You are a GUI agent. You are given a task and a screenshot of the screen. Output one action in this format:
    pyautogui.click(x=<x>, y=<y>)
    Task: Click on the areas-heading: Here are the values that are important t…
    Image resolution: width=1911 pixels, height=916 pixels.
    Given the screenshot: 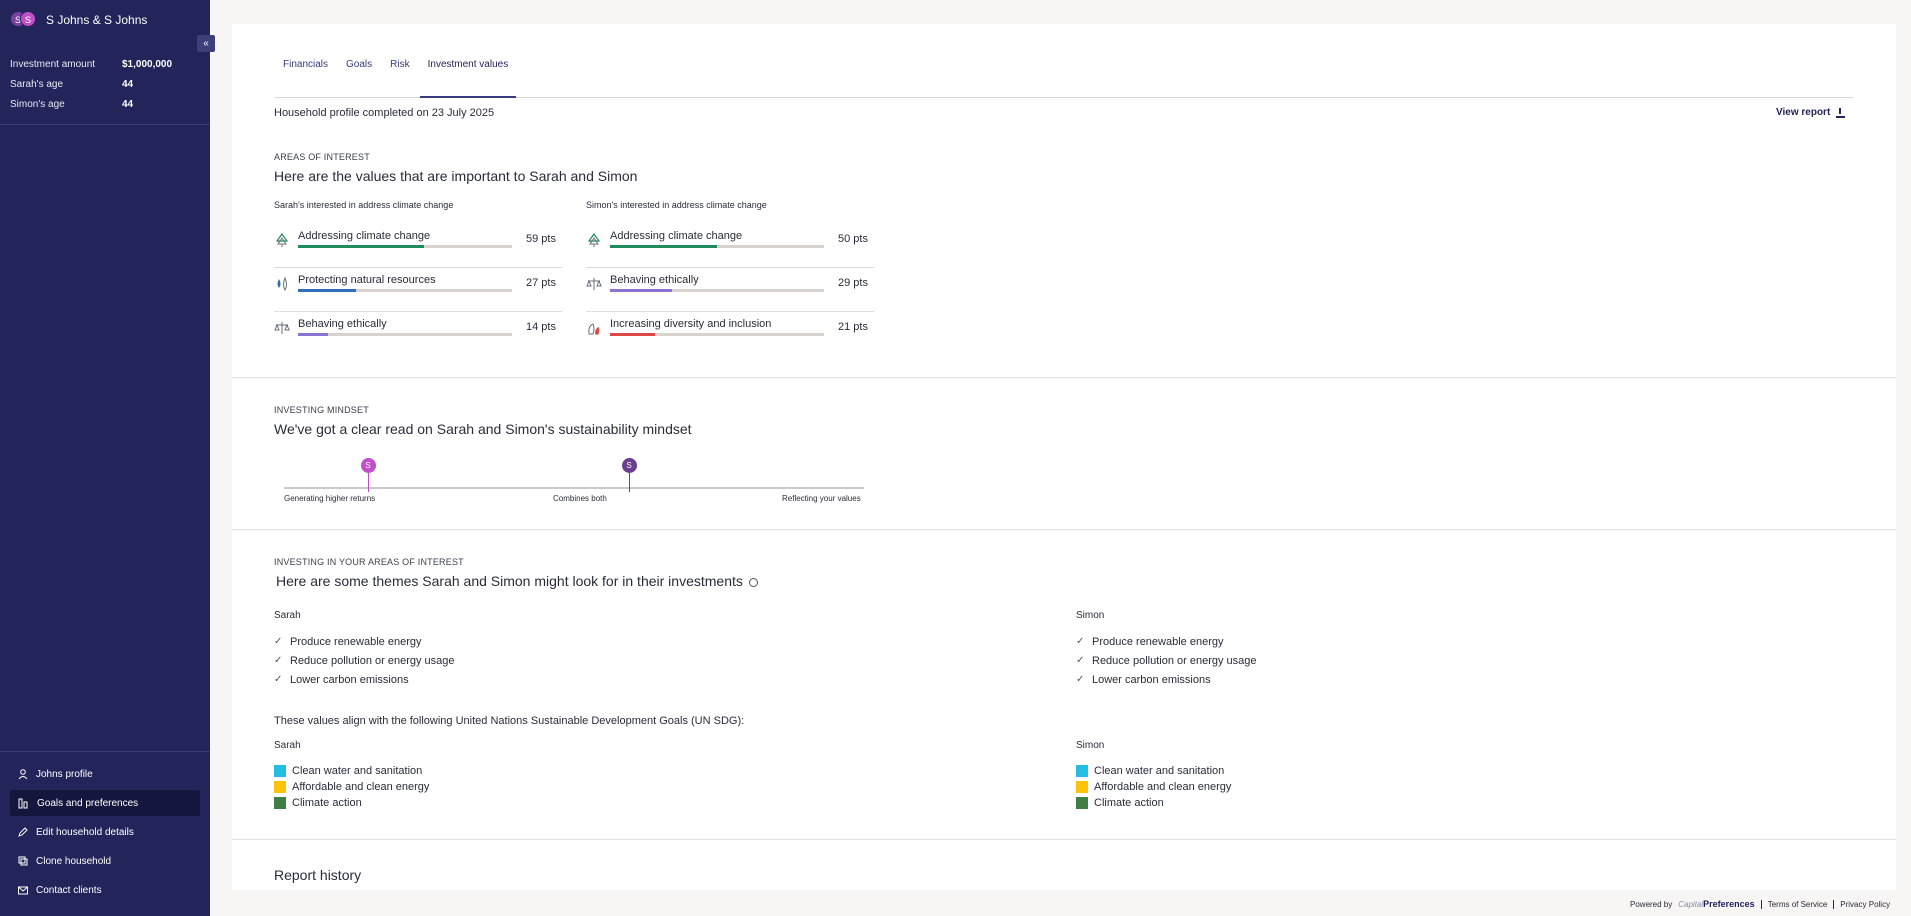 What is the action you would take?
    pyautogui.click(x=456, y=176)
    